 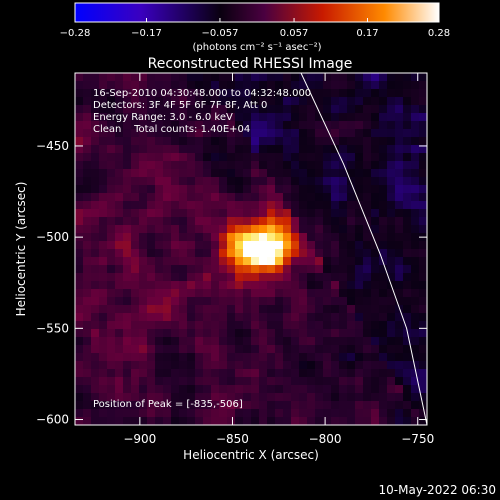 I want to click on colorbar, so click(x=257, y=12).